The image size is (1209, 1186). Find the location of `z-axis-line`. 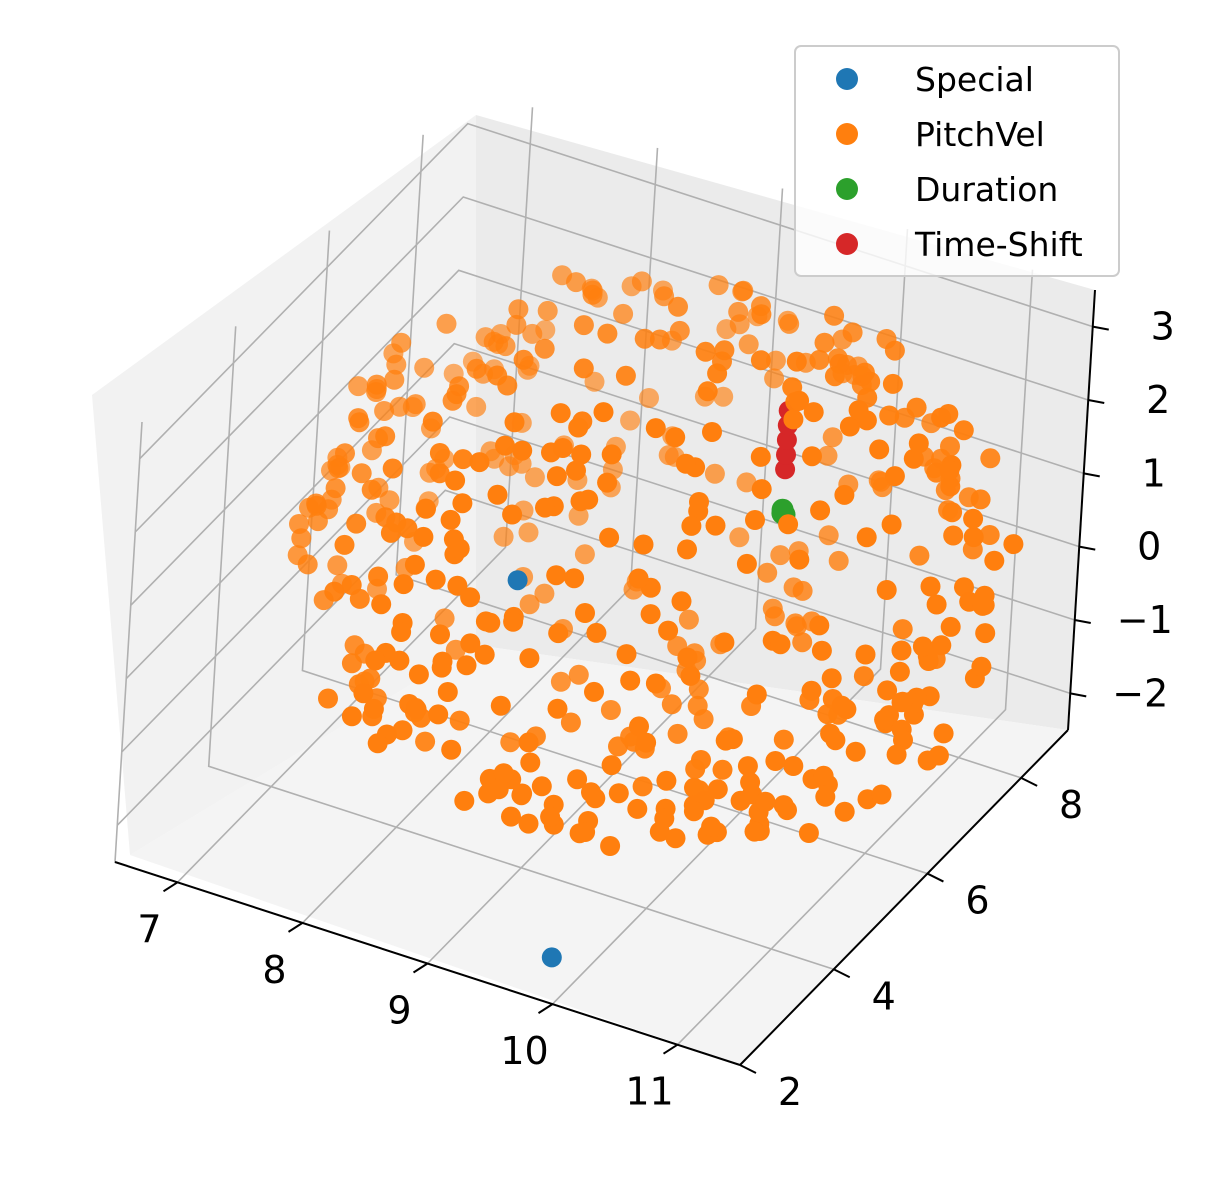

z-axis-line is located at coordinates (1081, 510).